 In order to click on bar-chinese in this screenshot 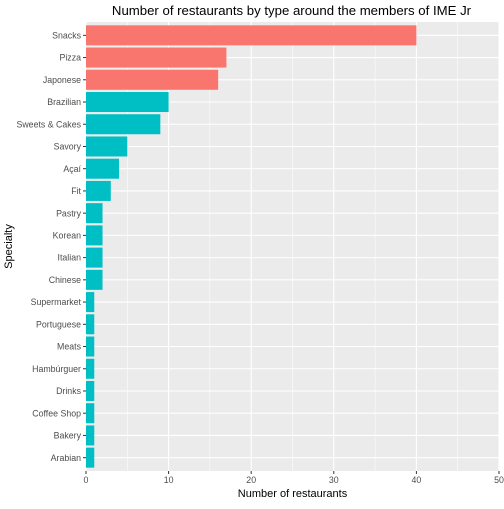, I will do `click(94, 279)`.